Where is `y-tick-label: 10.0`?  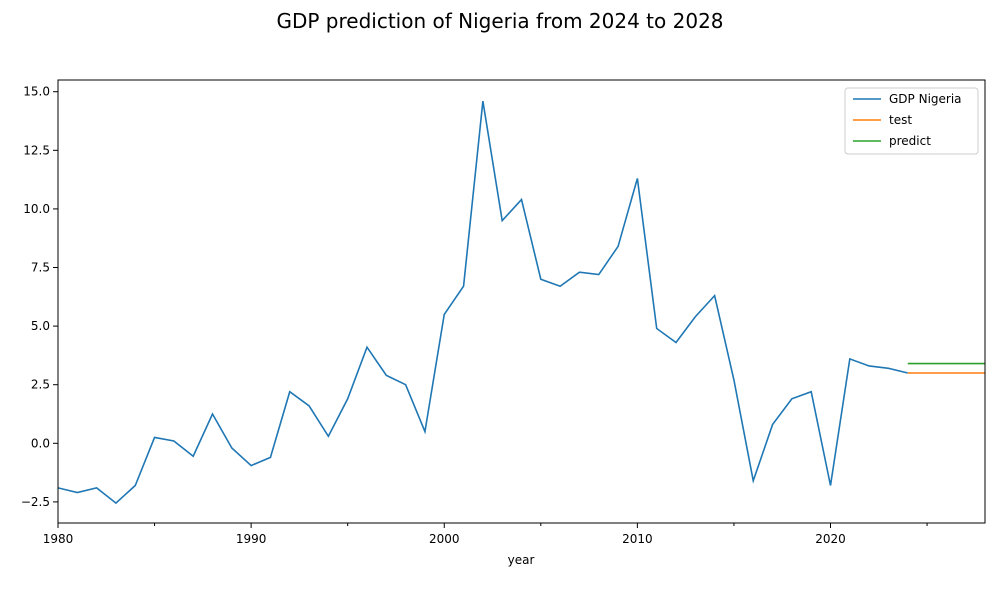
y-tick-label: 10.0 is located at coordinates (36, 209).